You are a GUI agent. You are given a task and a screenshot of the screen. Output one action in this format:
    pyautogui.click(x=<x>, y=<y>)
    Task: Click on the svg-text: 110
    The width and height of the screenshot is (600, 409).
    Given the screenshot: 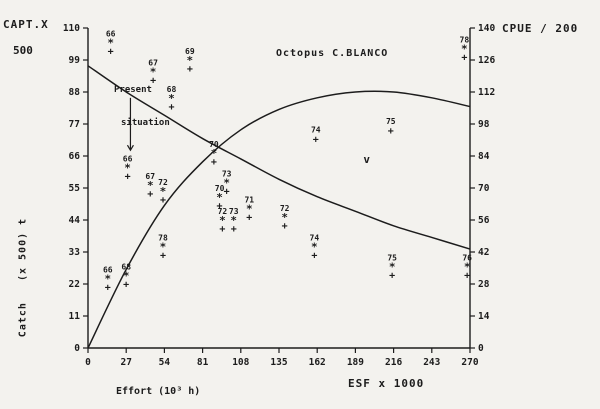 What is the action you would take?
    pyautogui.click(x=71, y=28)
    